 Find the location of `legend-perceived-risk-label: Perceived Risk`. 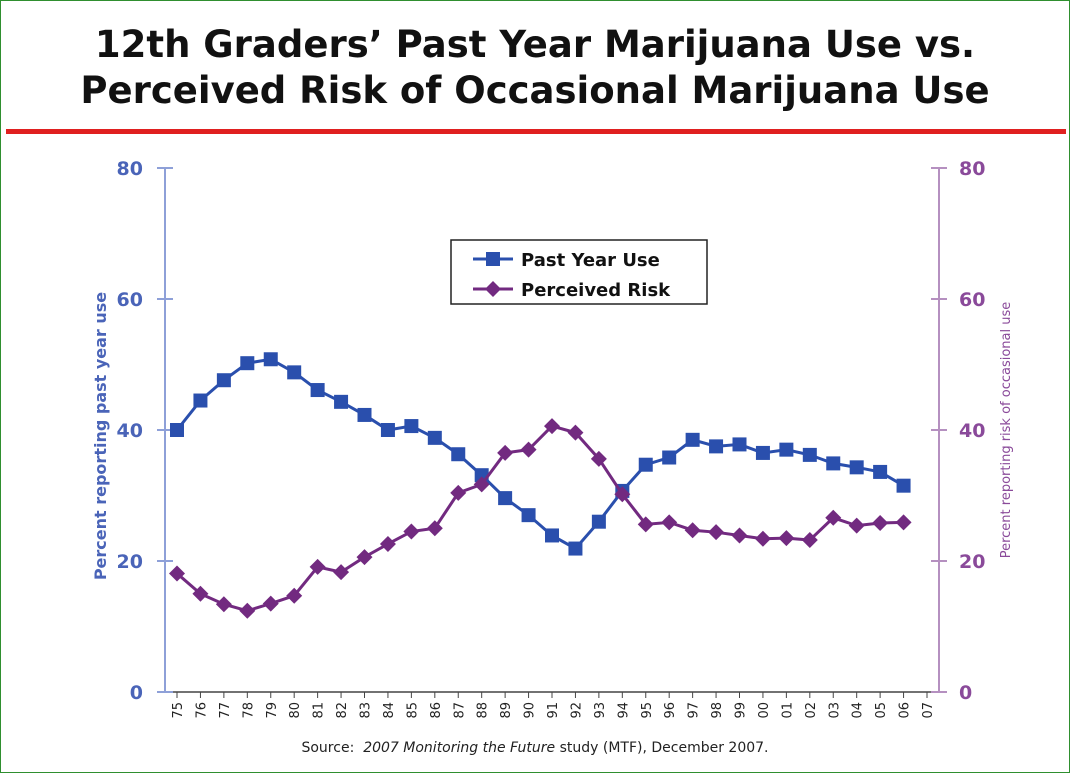

legend-perceived-risk-label: Perceived Risk is located at coordinates (596, 290).